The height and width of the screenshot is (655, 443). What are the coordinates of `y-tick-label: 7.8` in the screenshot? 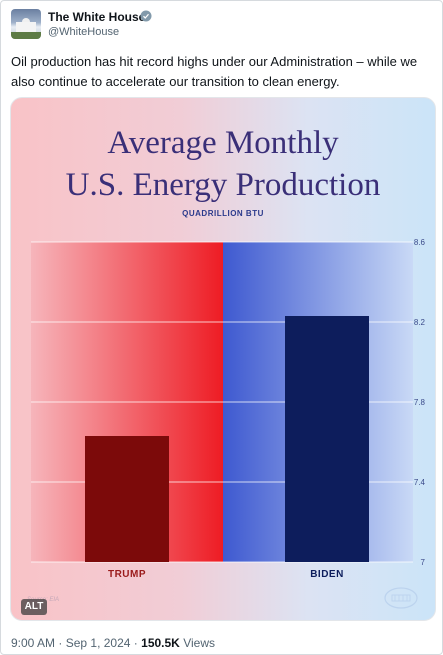 It's located at (420, 402).